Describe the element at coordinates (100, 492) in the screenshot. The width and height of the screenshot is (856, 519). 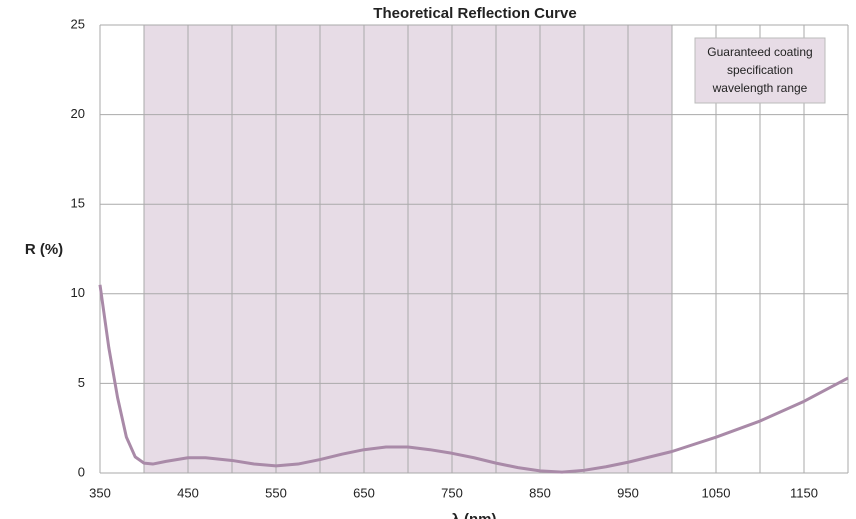
I see `x-tick-label: 350` at that location.